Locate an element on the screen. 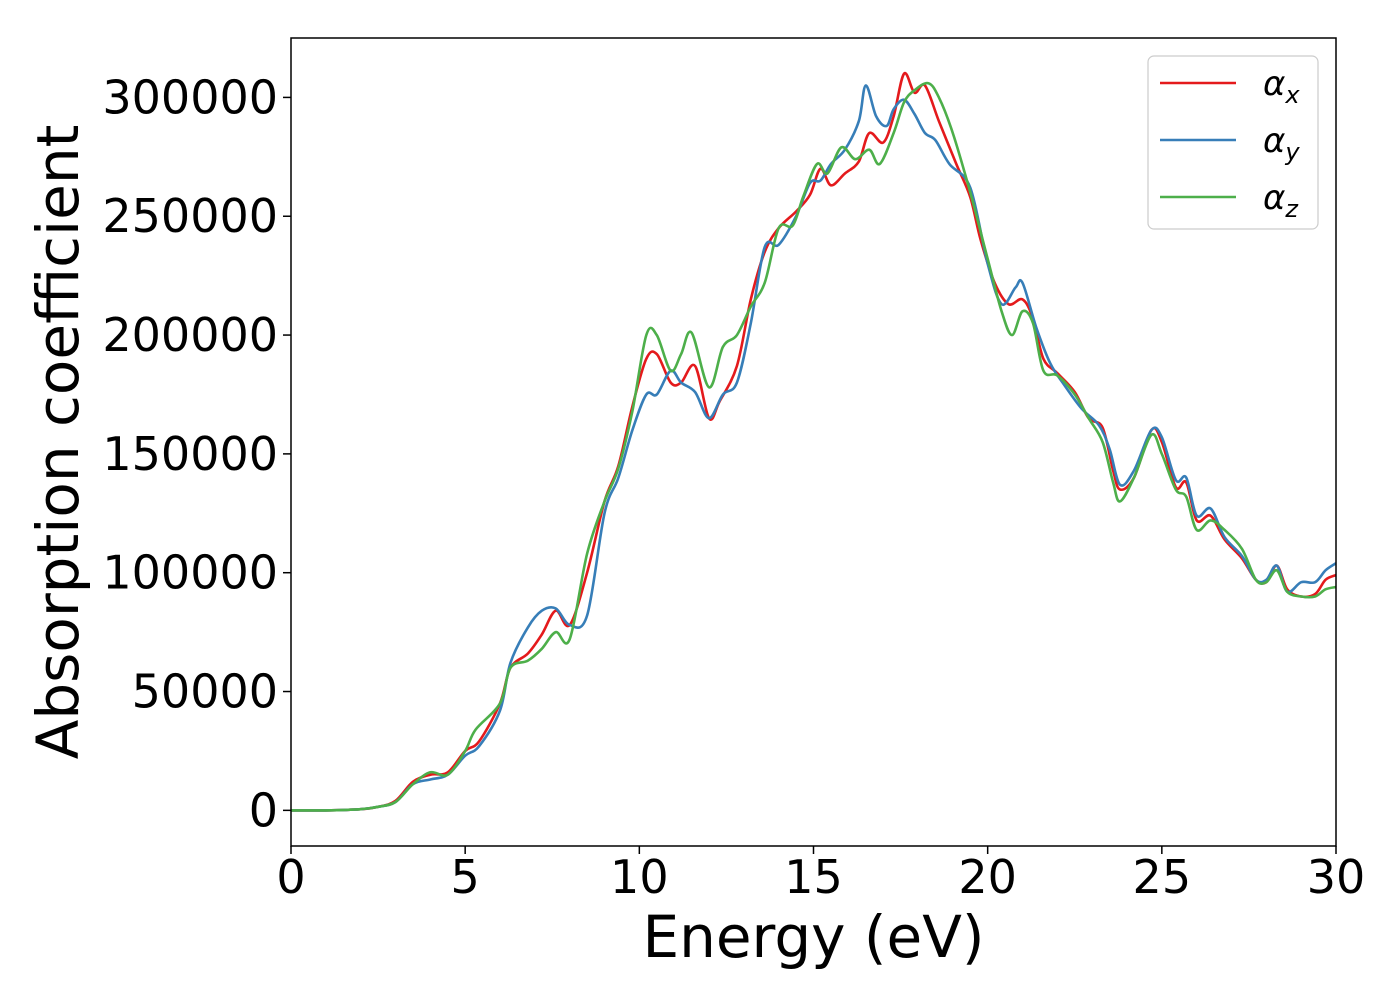  legend: αx αy αz is located at coordinates (1233, 142).